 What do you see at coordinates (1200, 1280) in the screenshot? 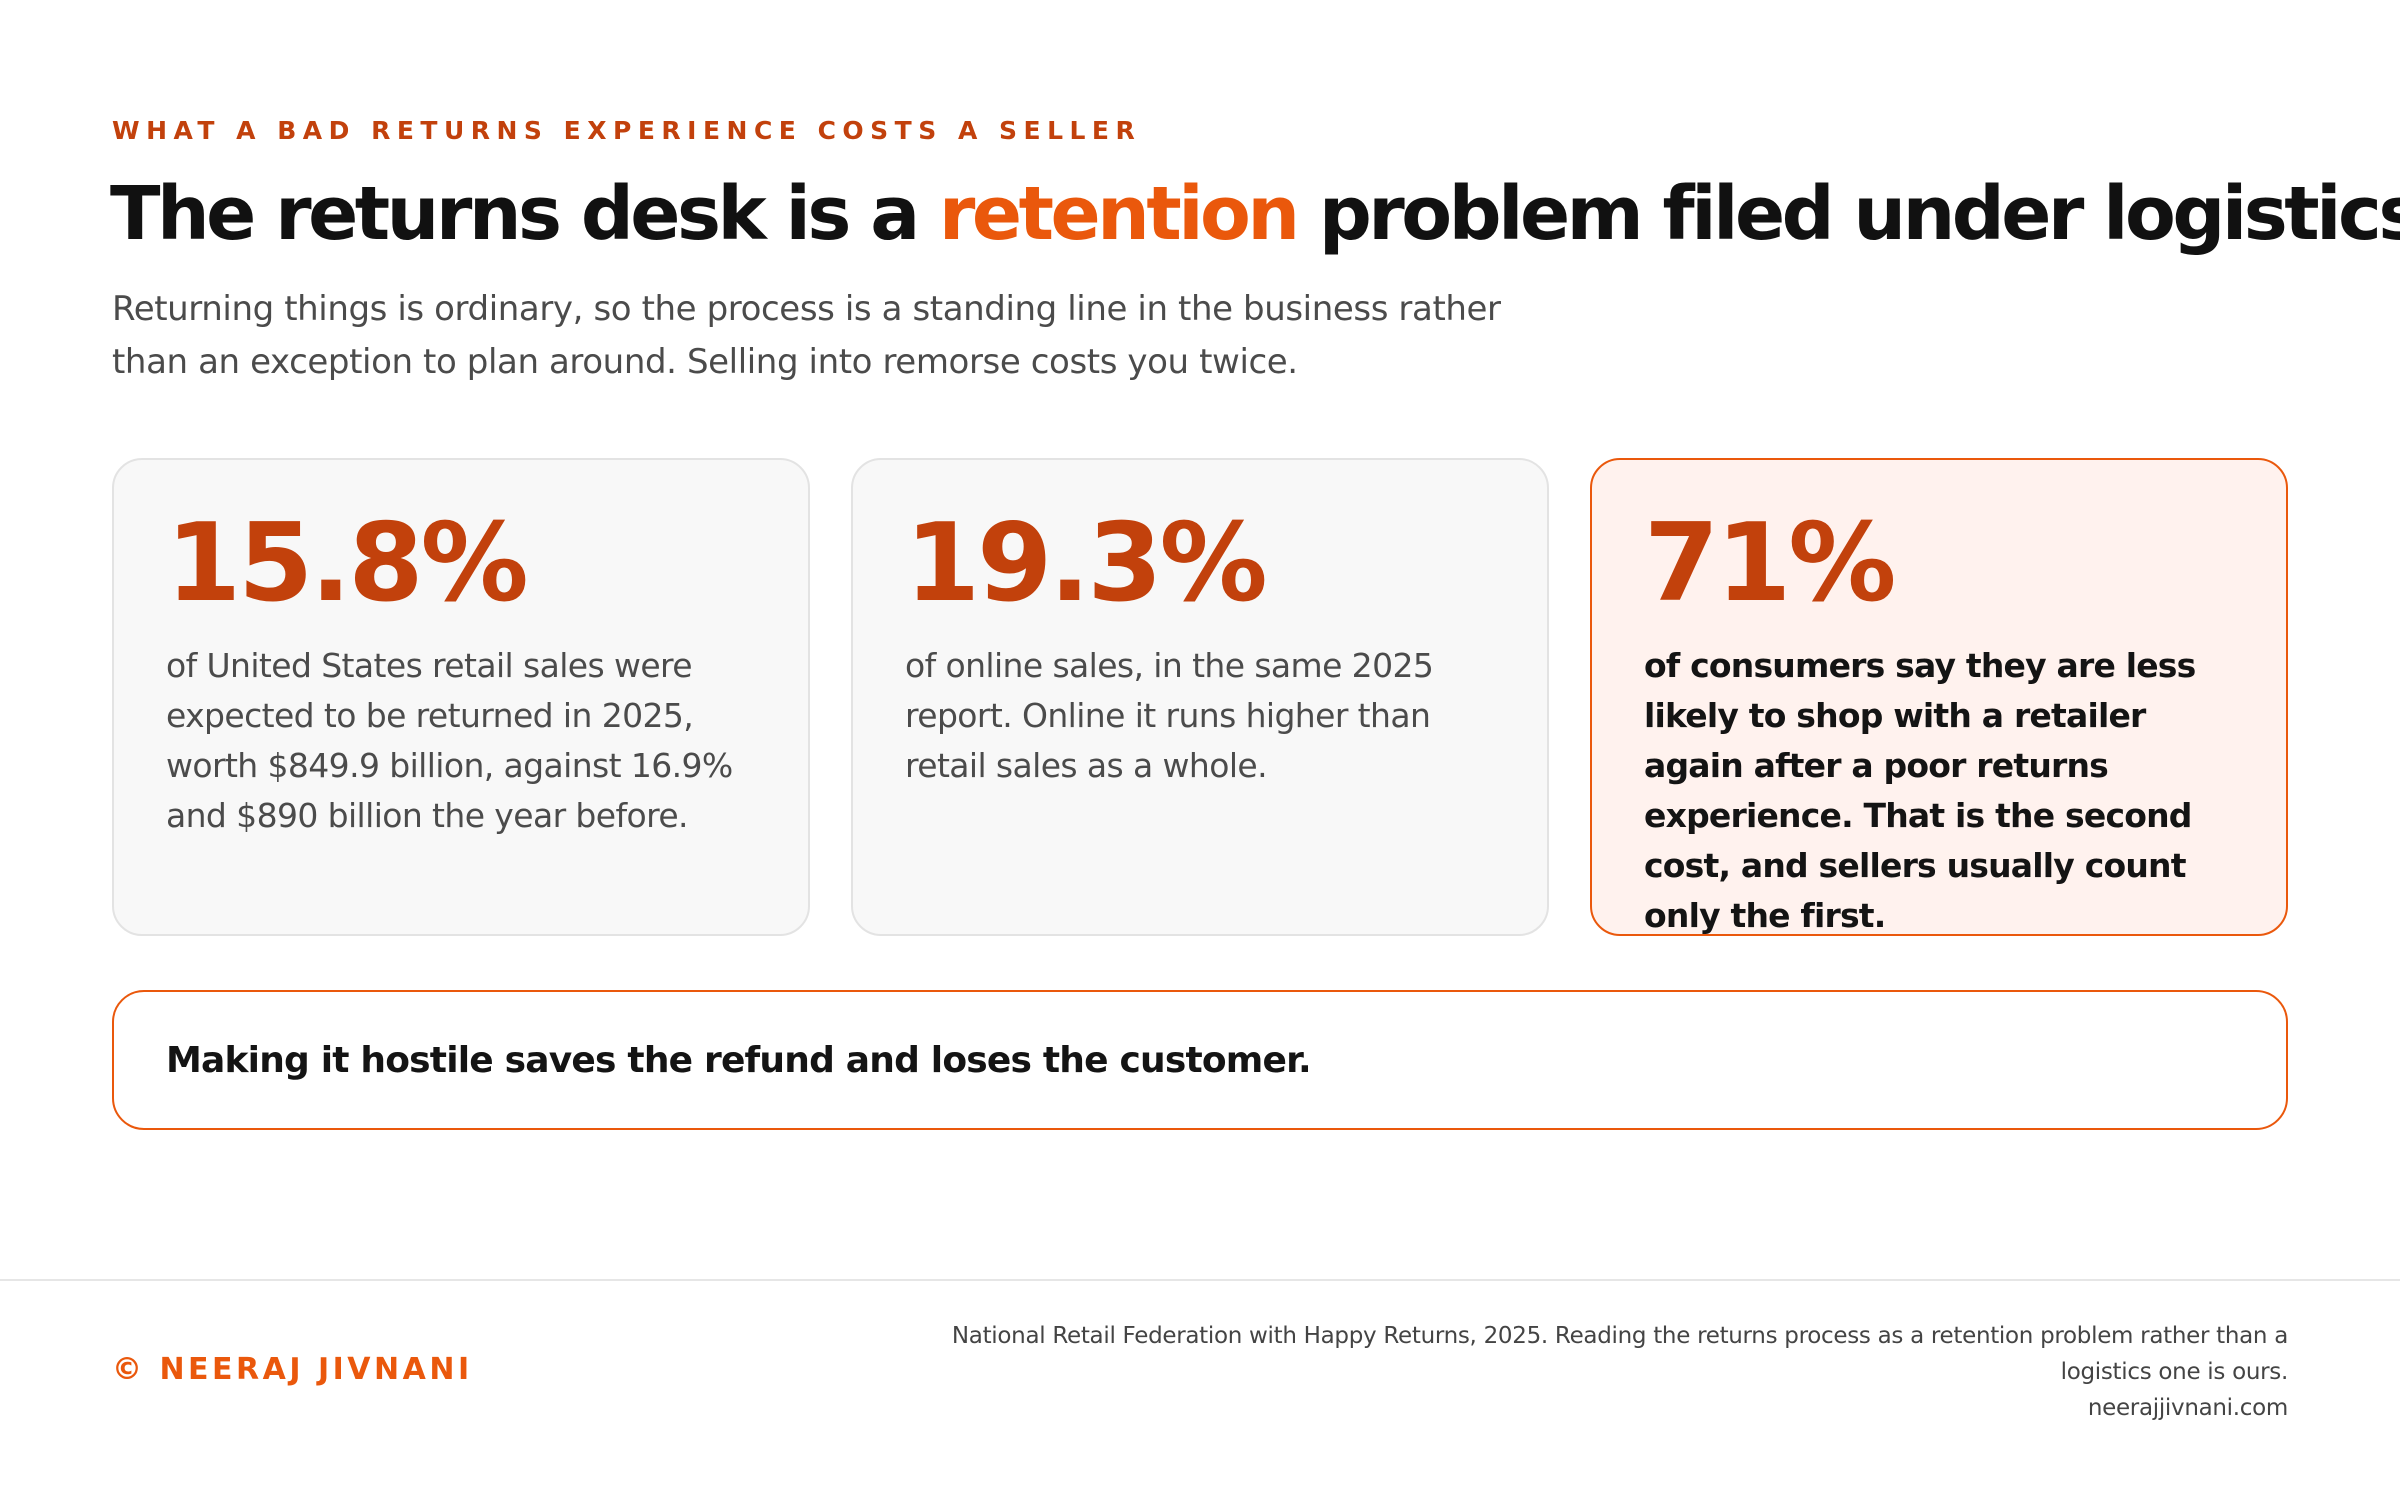
I see `footer-divider` at bounding box center [1200, 1280].